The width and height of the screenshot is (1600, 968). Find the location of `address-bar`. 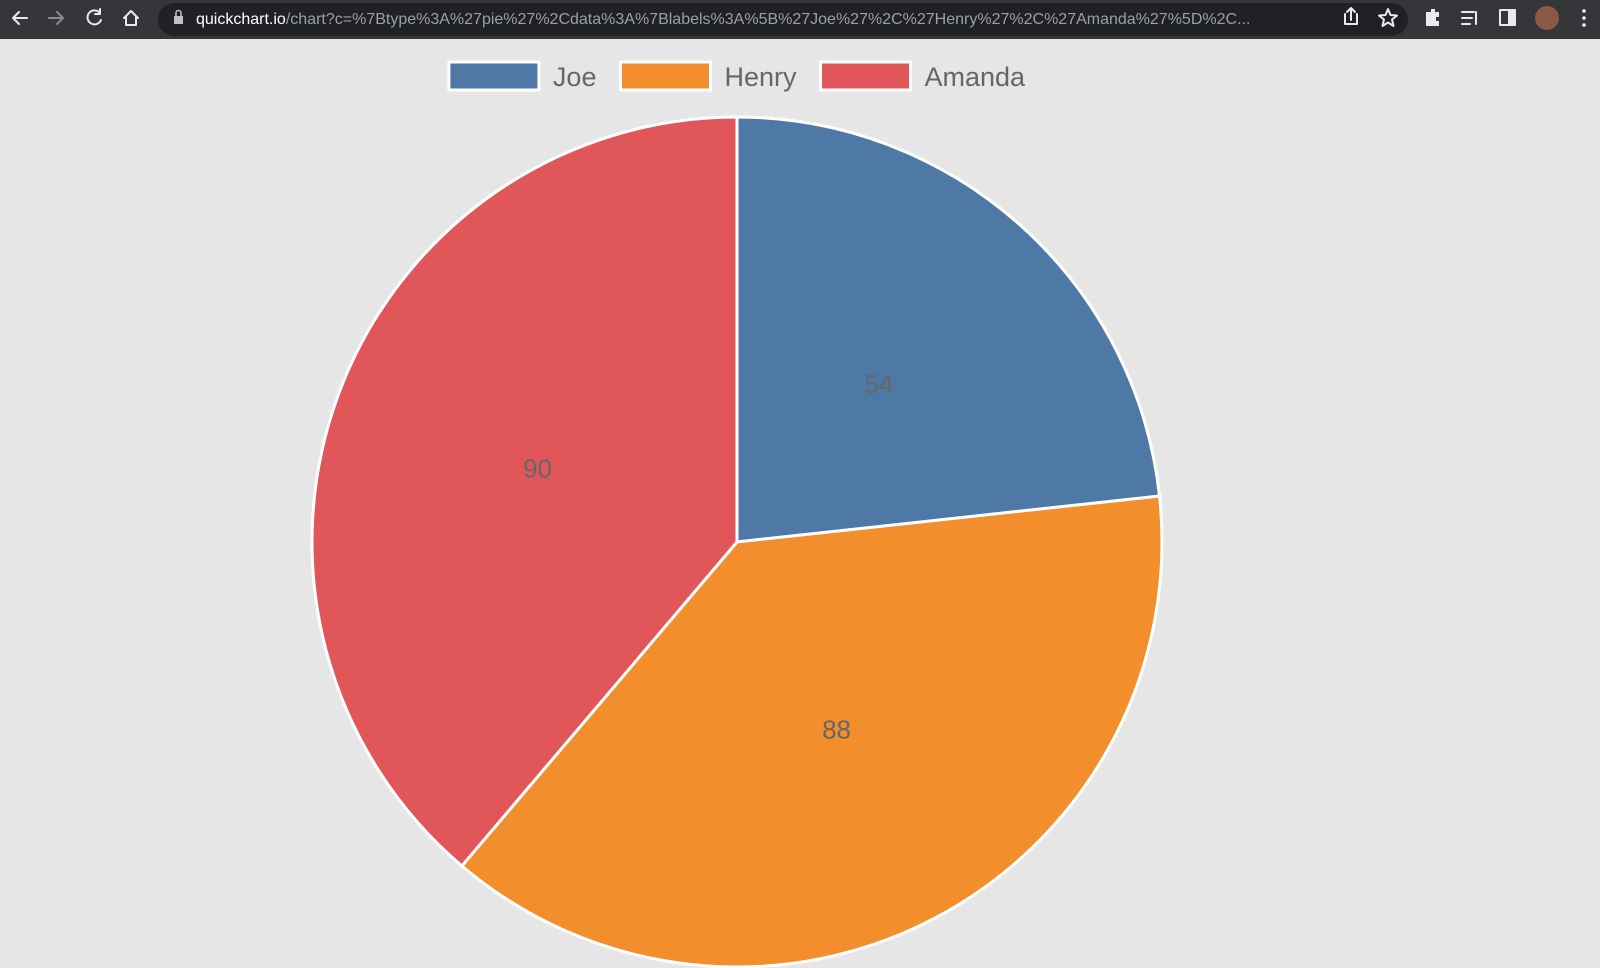

address-bar is located at coordinates (783, 19).